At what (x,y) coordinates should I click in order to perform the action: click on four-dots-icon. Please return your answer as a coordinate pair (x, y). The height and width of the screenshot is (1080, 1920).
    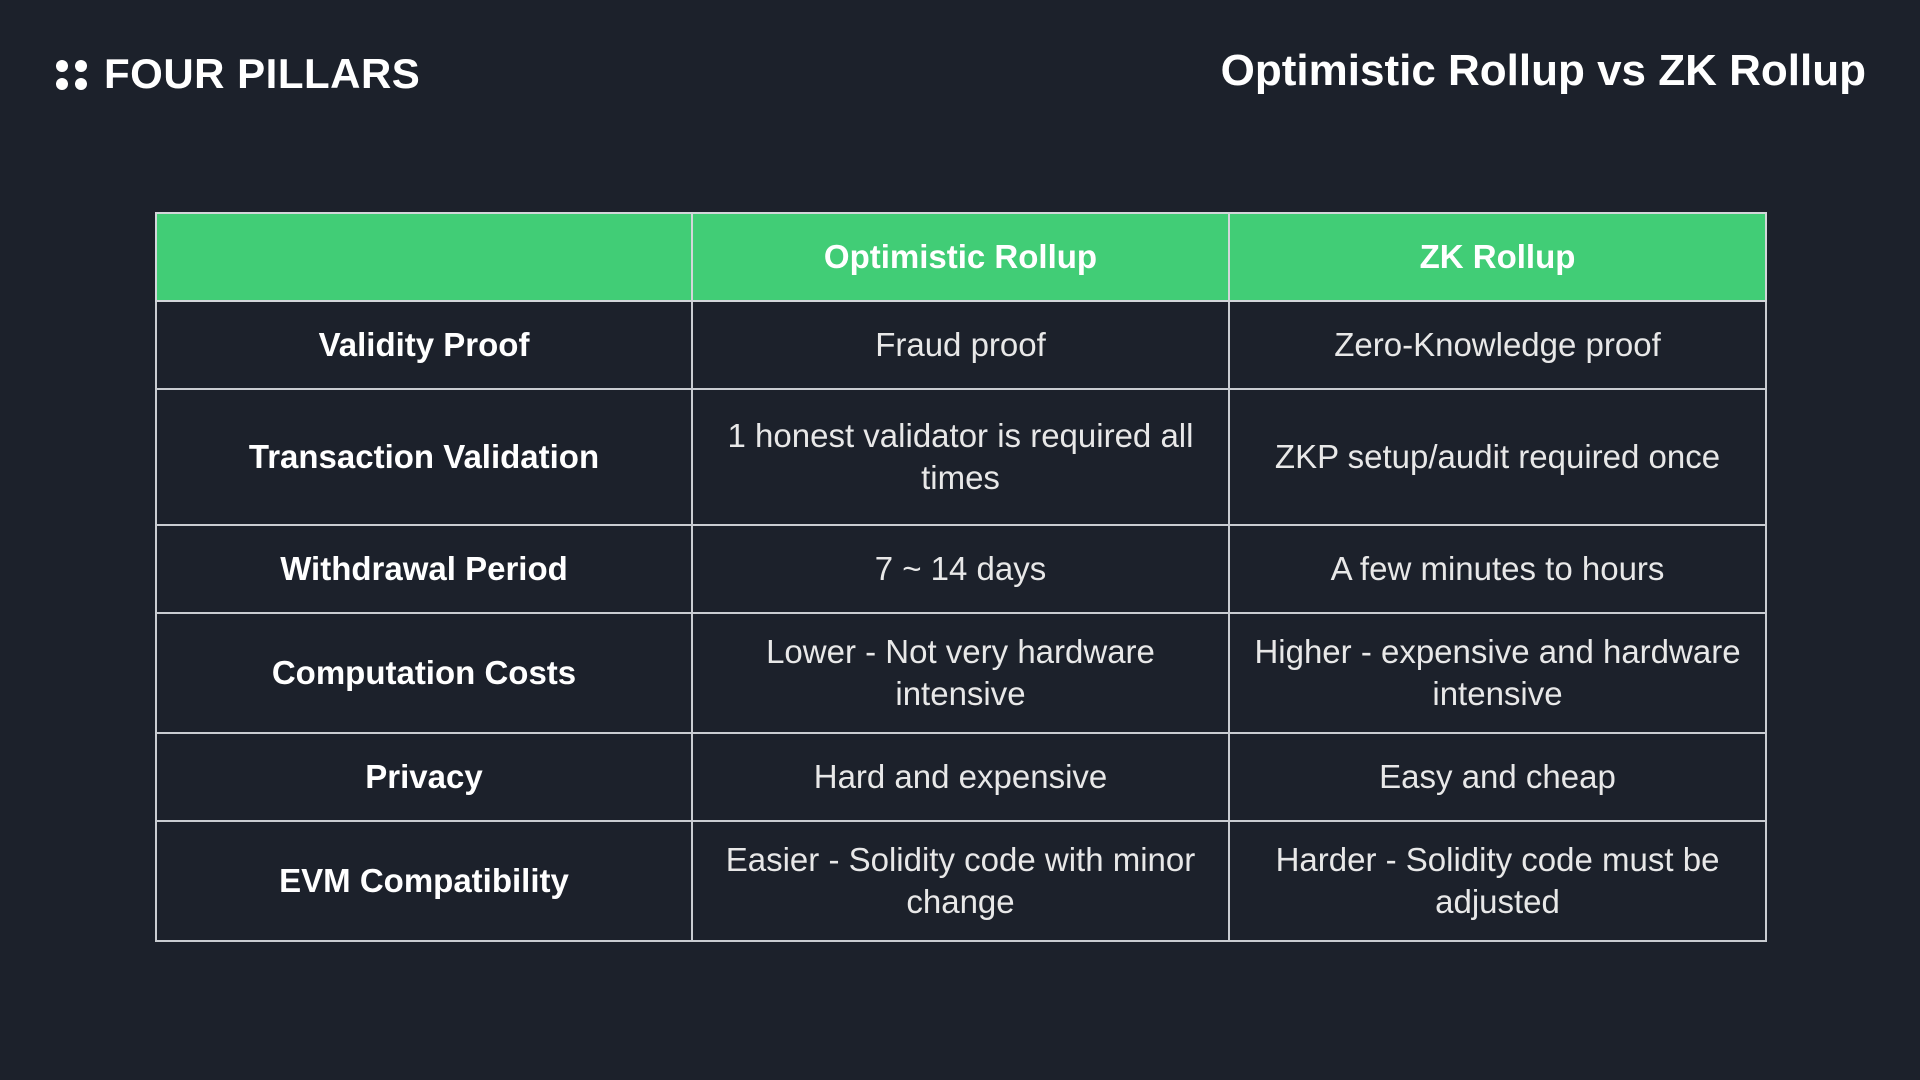
    Looking at the image, I should click on (72, 74).